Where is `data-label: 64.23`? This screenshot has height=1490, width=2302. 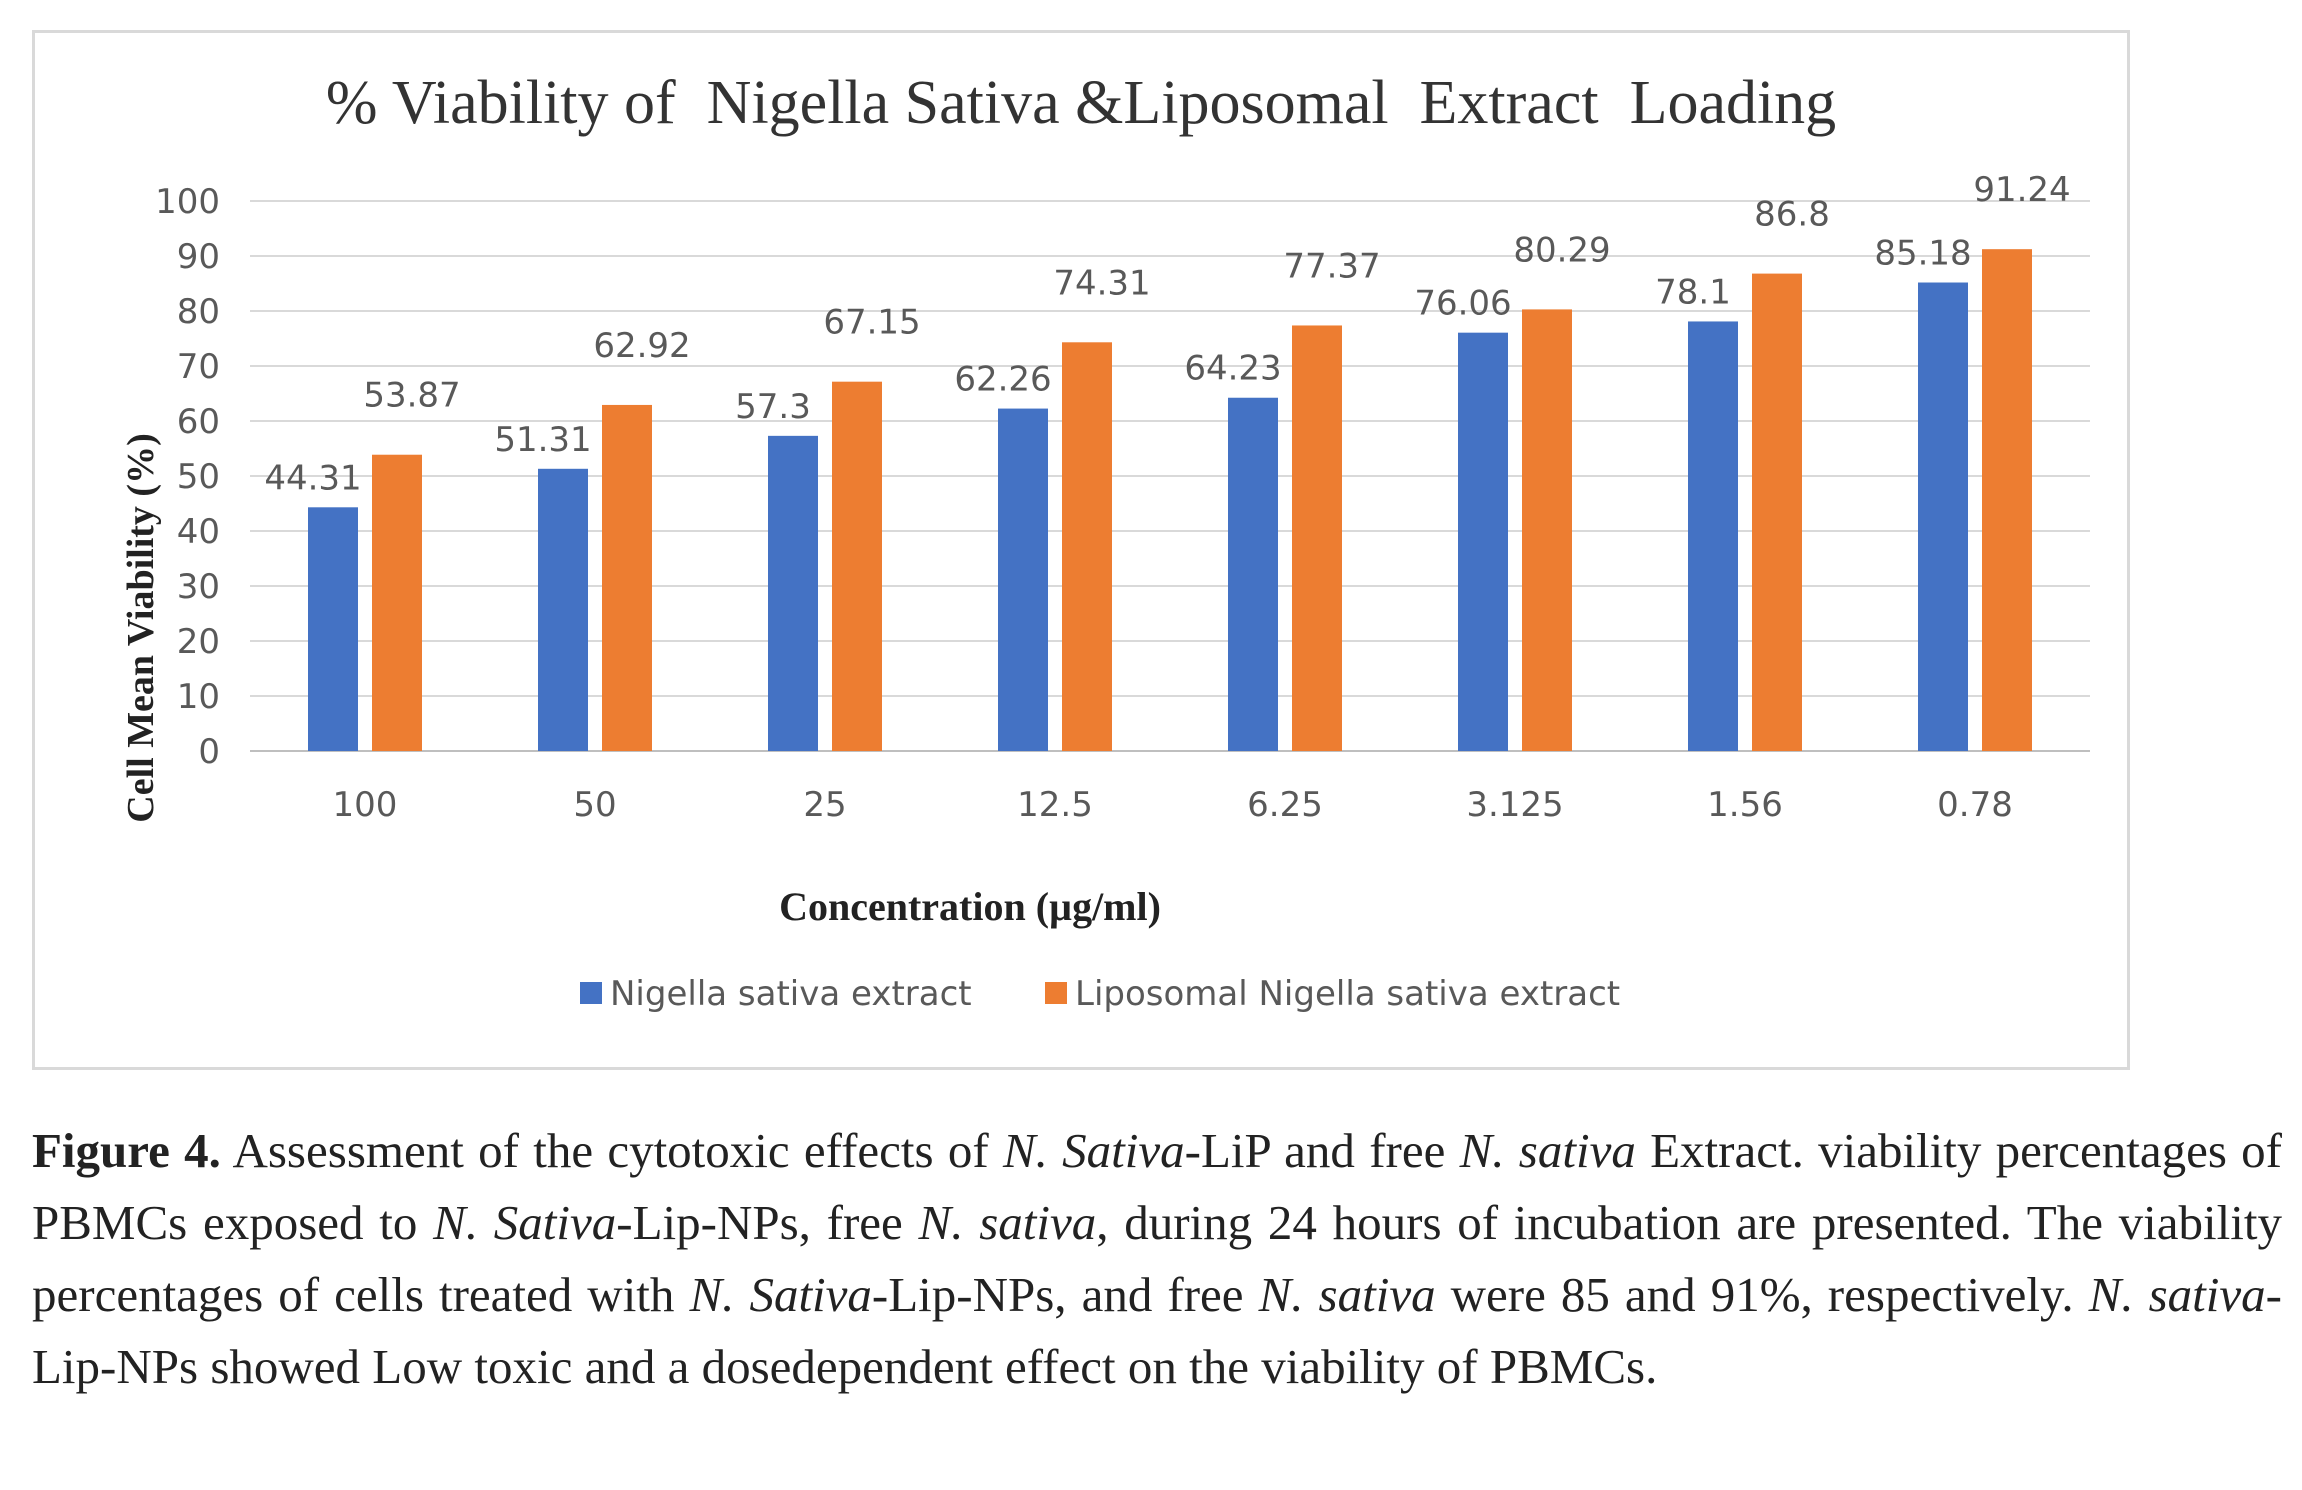 data-label: 64.23 is located at coordinates (1232, 369).